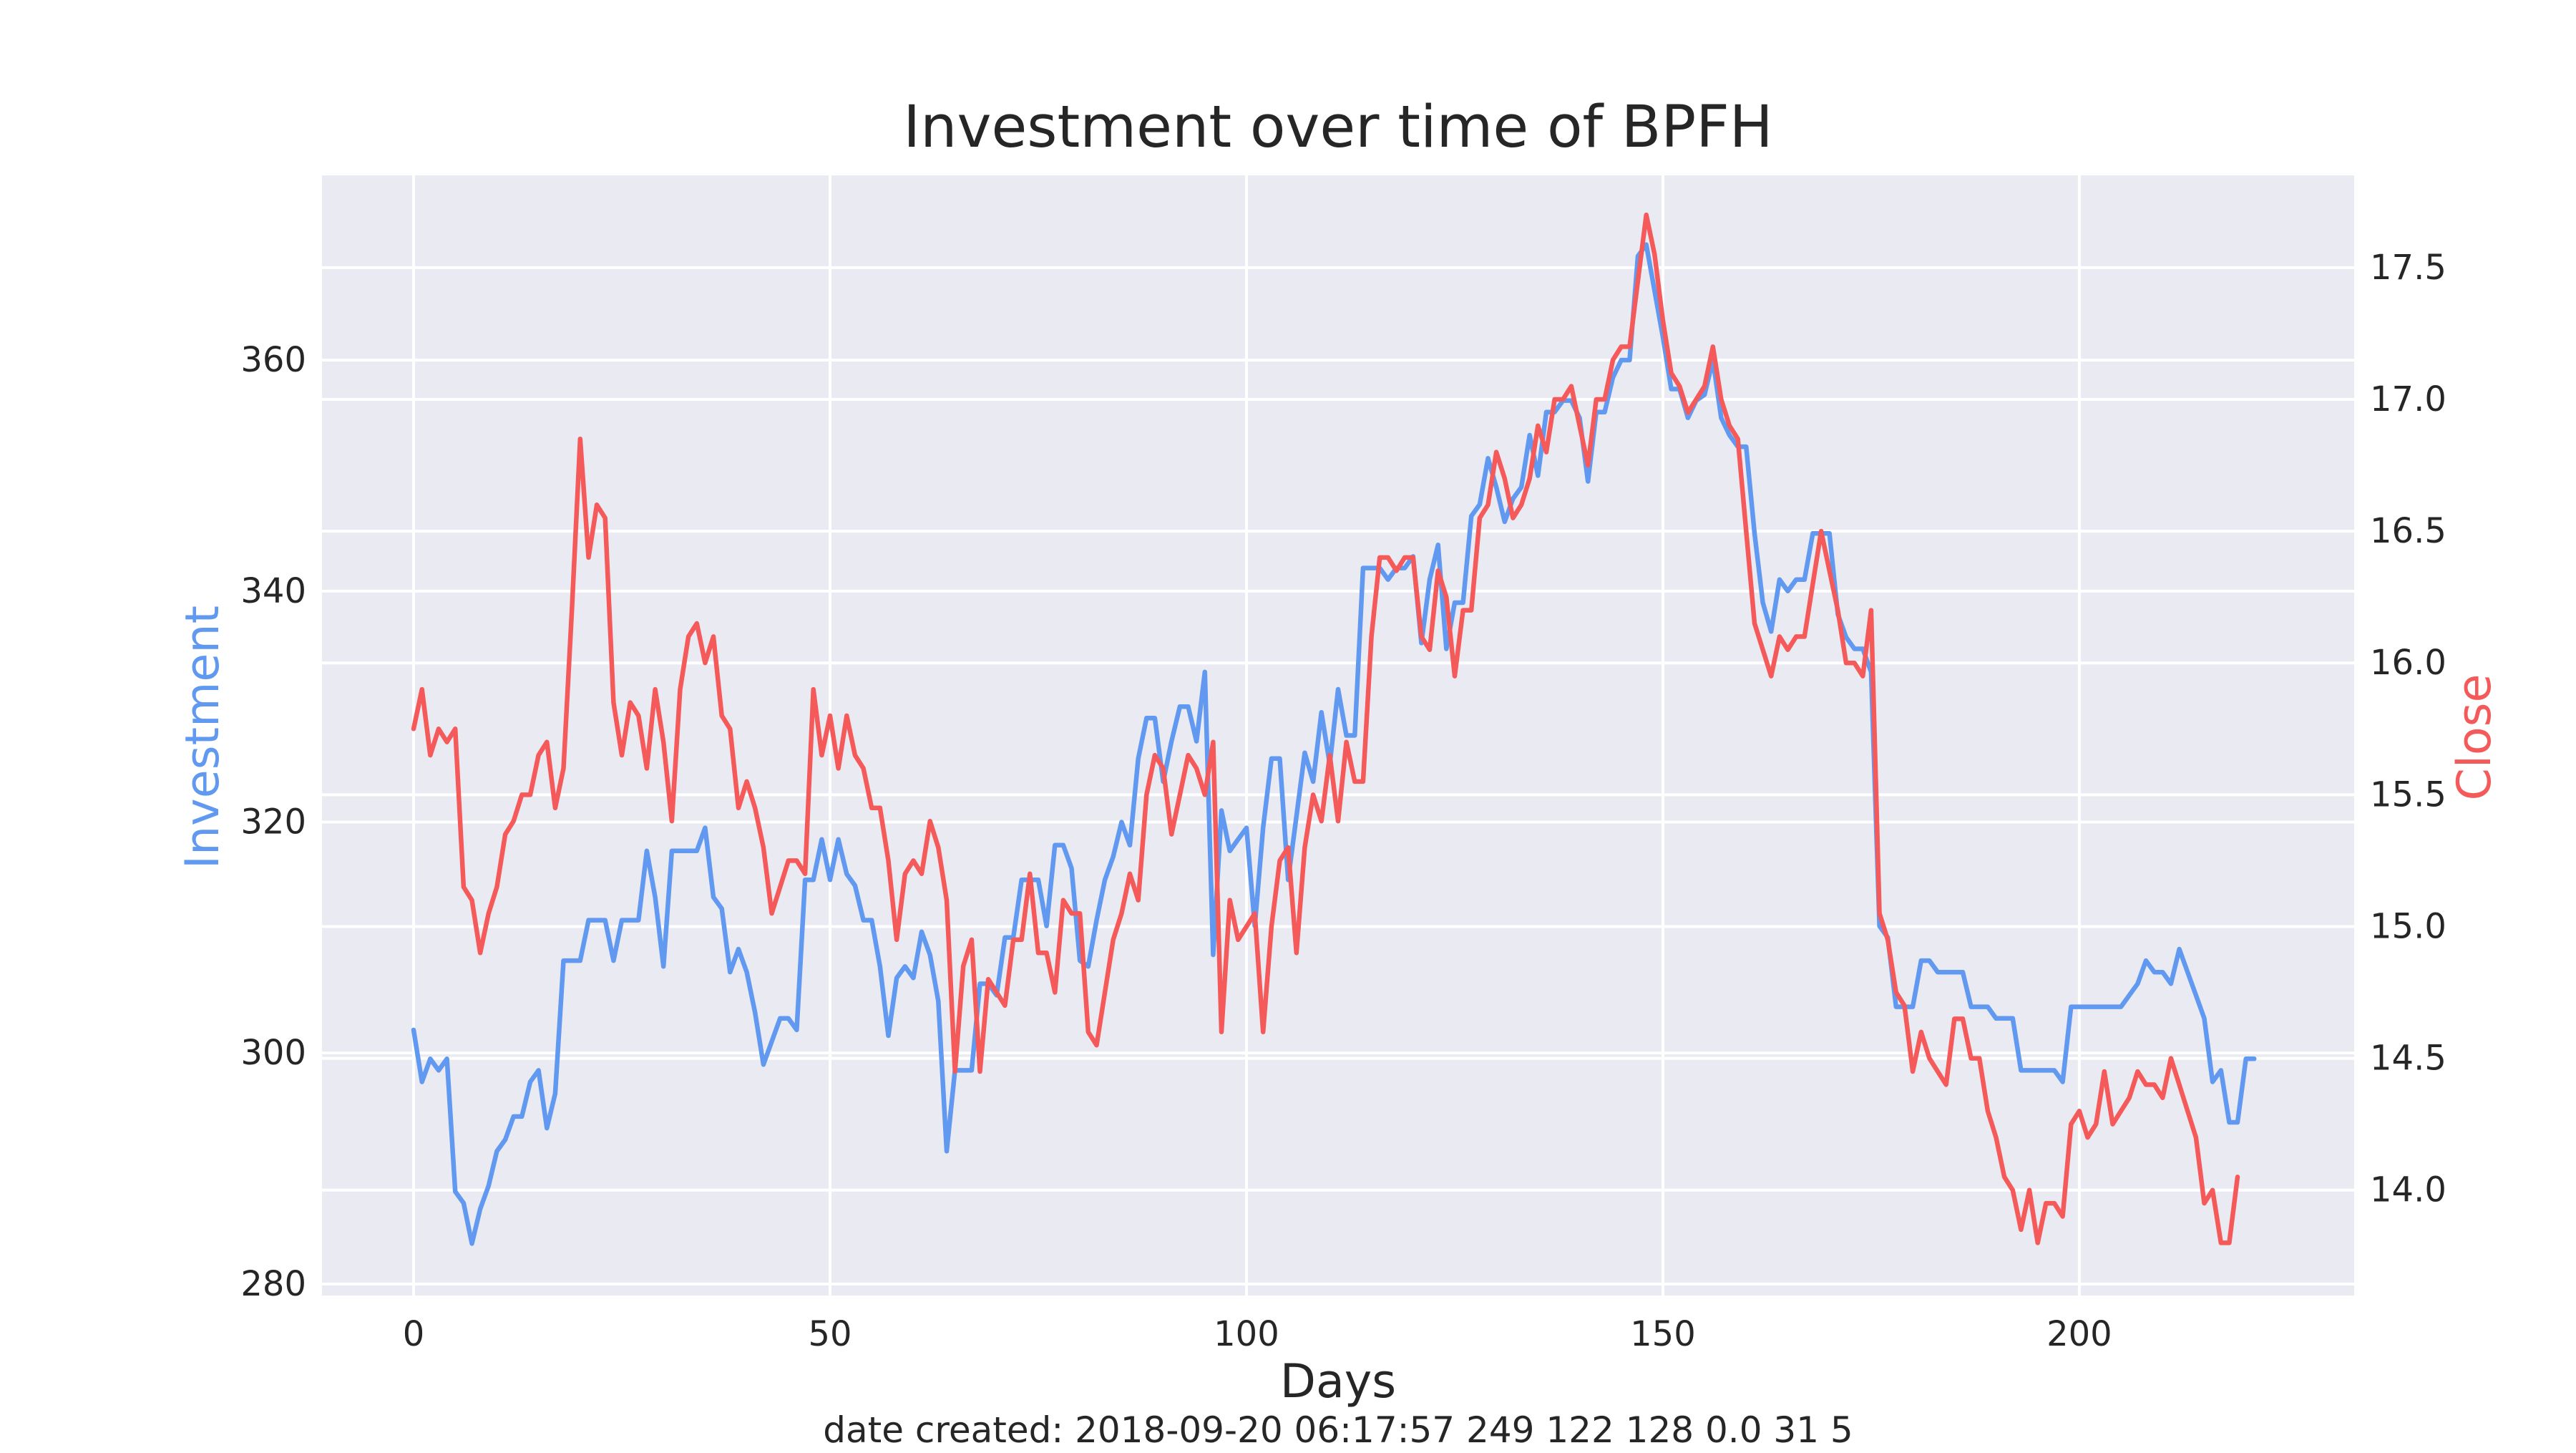 Image resolution: width=2576 pixels, height=1453 pixels. Describe the element at coordinates (2408, 926) in the screenshot. I see `y-tick-label-right: 15.0` at that location.